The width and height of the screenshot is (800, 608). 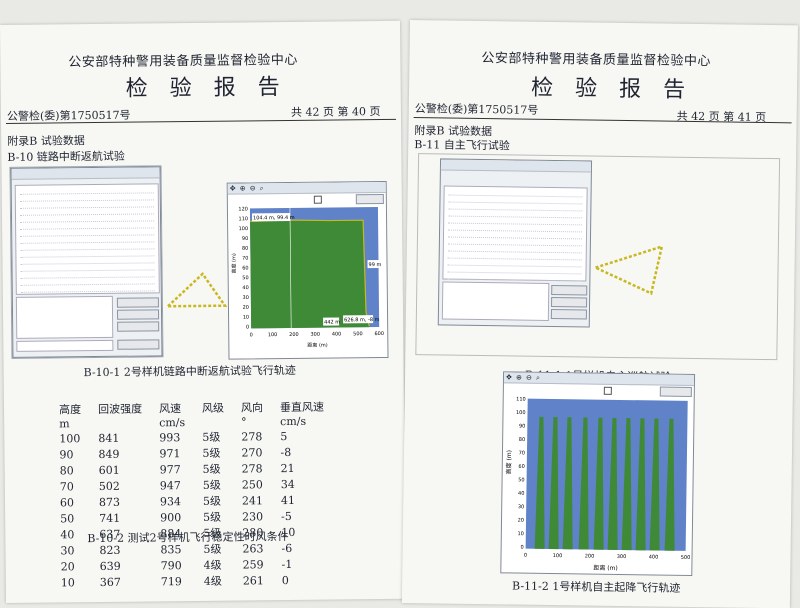 What do you see at coordinates (686, 558) in the screenshot?
I see `tick-label: 500` at bounding box center [686, 558].